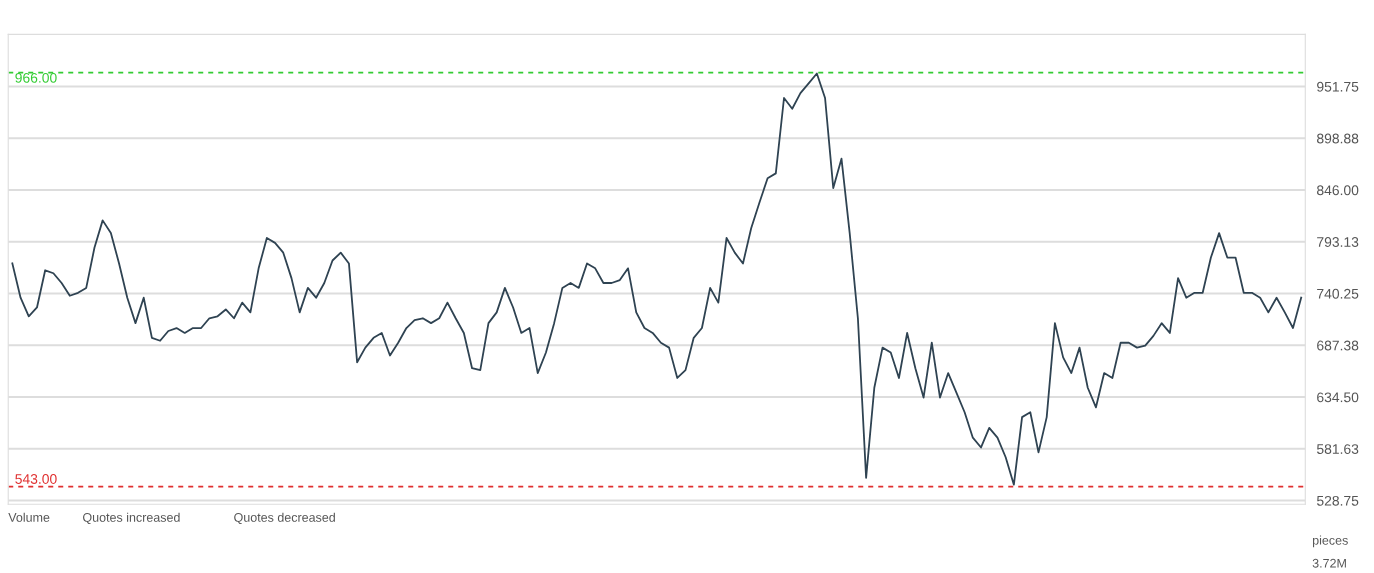 The width and height of the screenshot is (1374, 573). What do you see at coordinates (1338, 397) in the screenshot?
I see `y-tick-label: 634.50` at bounding box center [1338, 397].